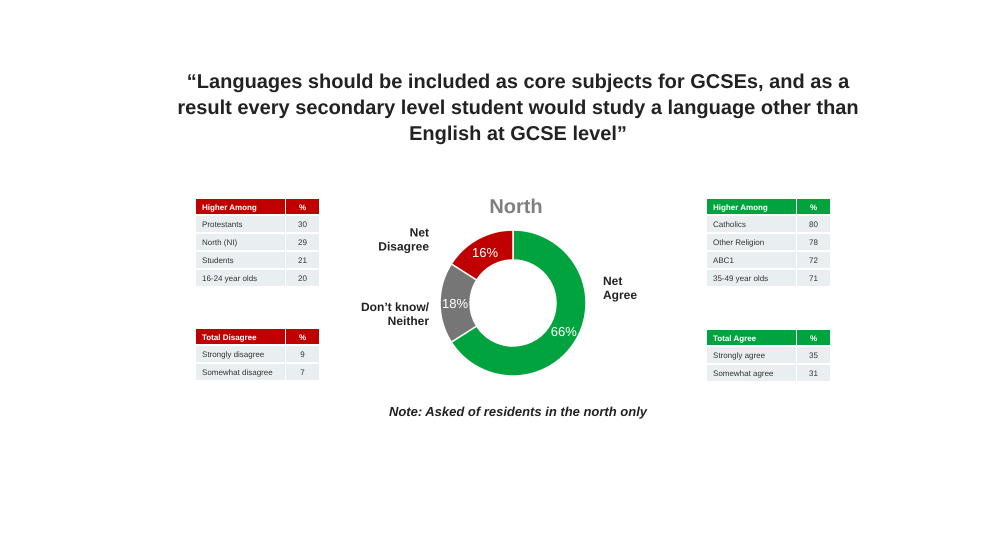 This screenshot has height=552, width=998. Describe the element at coordinates (729, 224) in the screenshot. I see `category-label: Catholics` at that location.